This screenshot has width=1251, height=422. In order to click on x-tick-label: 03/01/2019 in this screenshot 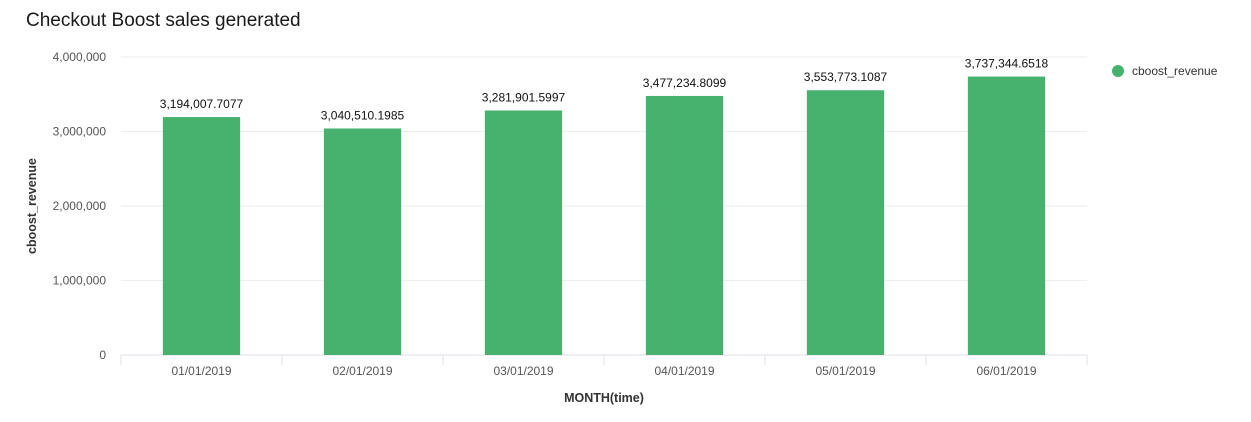, I will do `click(523, 371)`.